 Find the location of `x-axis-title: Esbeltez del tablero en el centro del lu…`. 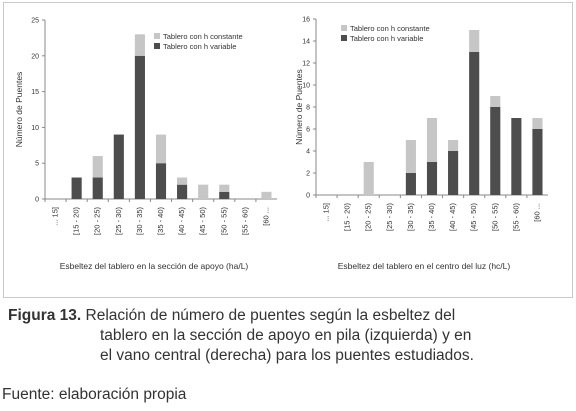

x-axis-title: Esbeltez del tablero en el centro del lu… is located at coordinates (424, 266).